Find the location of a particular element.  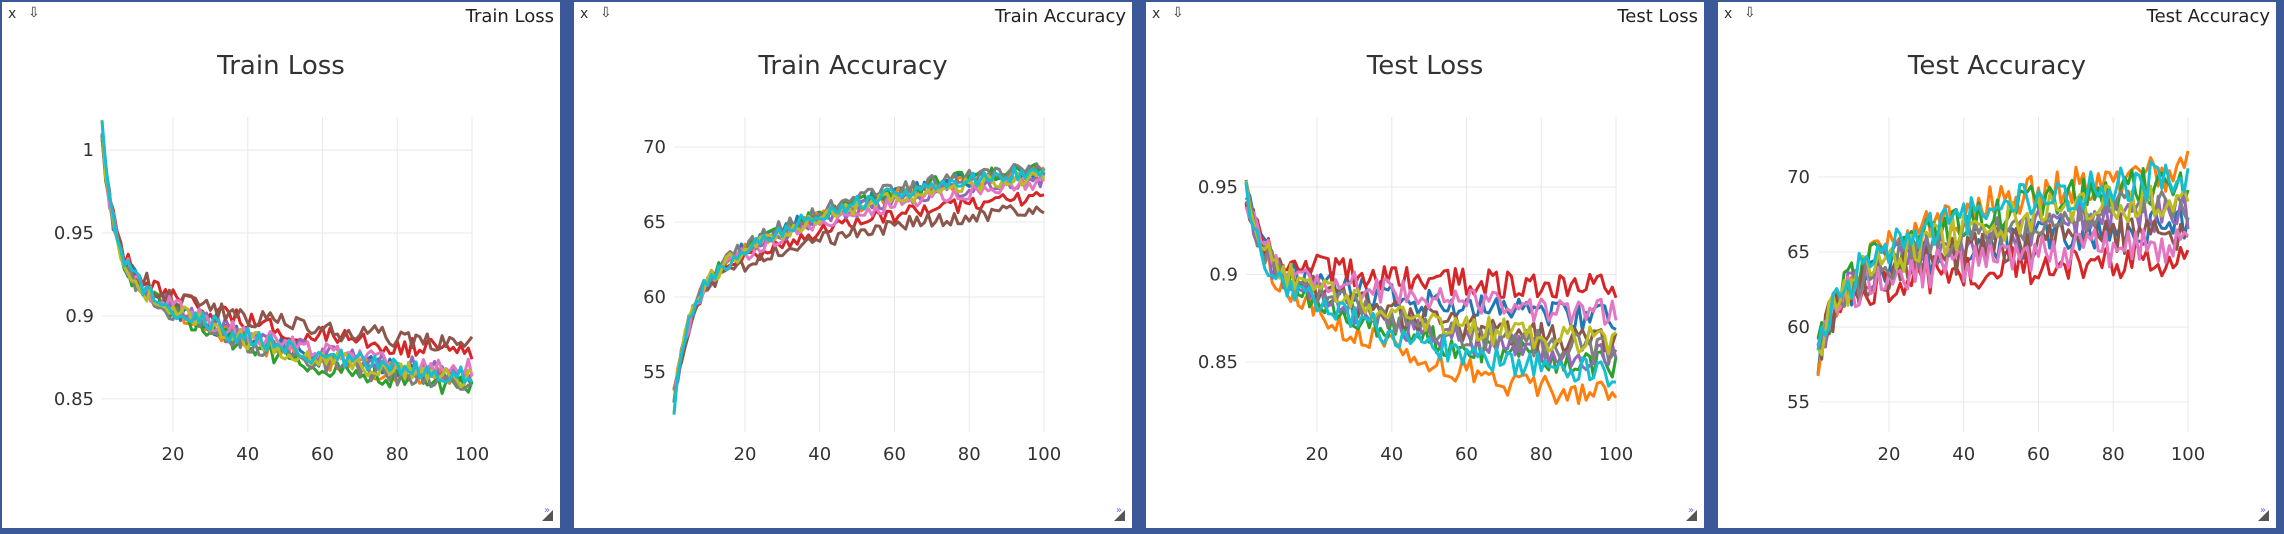

pane-topbar: x ⇩ Test Accuracy is located at coordinates (1997, 16).